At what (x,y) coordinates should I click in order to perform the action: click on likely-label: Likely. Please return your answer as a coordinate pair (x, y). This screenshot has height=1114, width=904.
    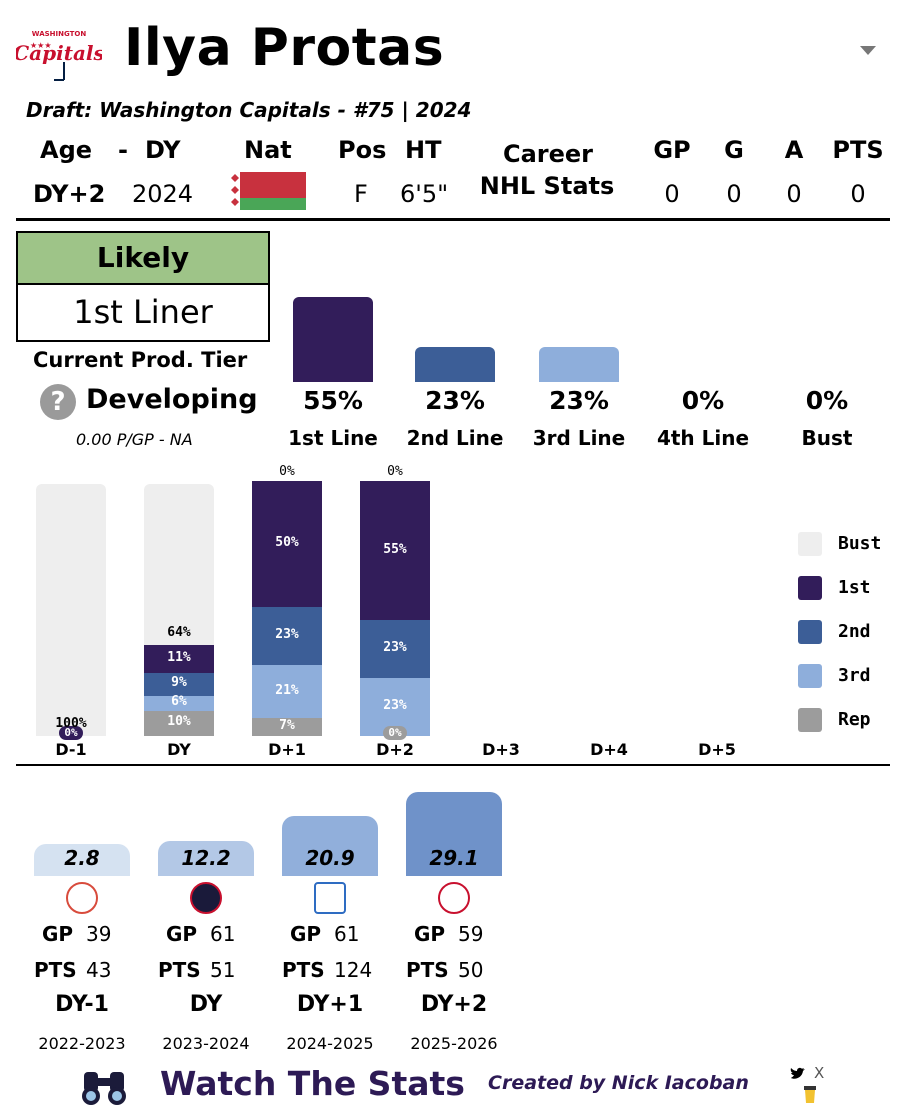
    Looking at the image, I should click on (143, 258).